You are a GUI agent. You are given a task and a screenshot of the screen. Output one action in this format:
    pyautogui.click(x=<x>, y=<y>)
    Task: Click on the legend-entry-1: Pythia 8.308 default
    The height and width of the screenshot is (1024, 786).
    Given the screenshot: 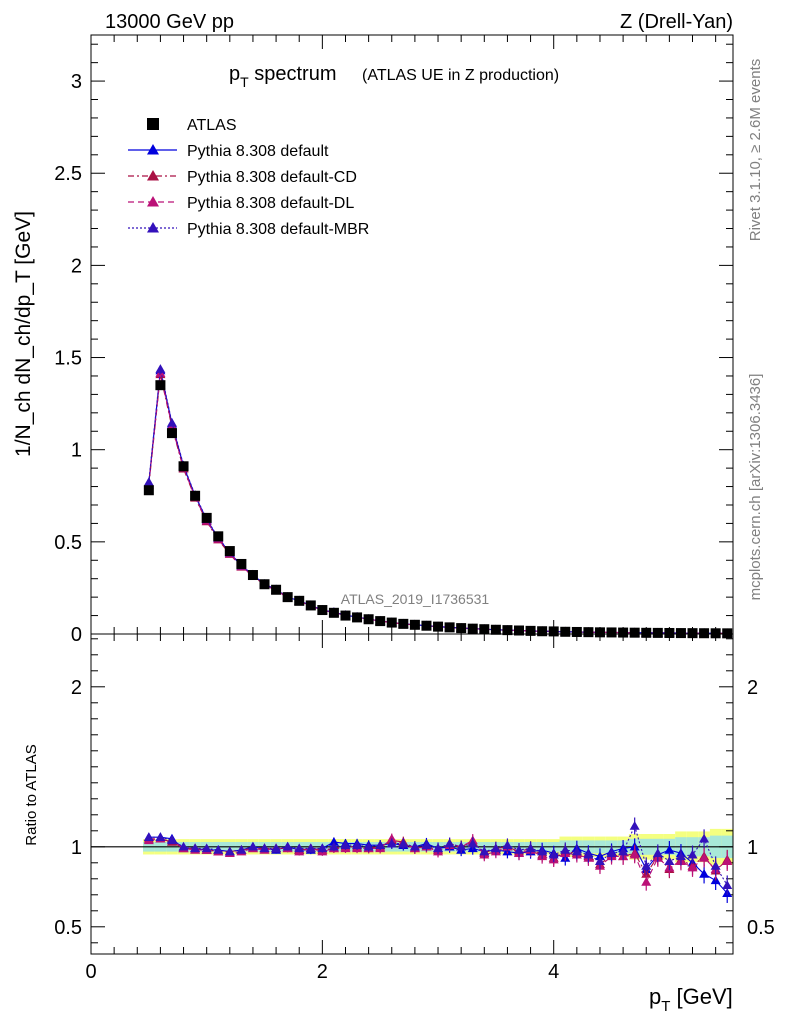 What is the action you would take?
    pyautogui.click(x=228, y=151)
    